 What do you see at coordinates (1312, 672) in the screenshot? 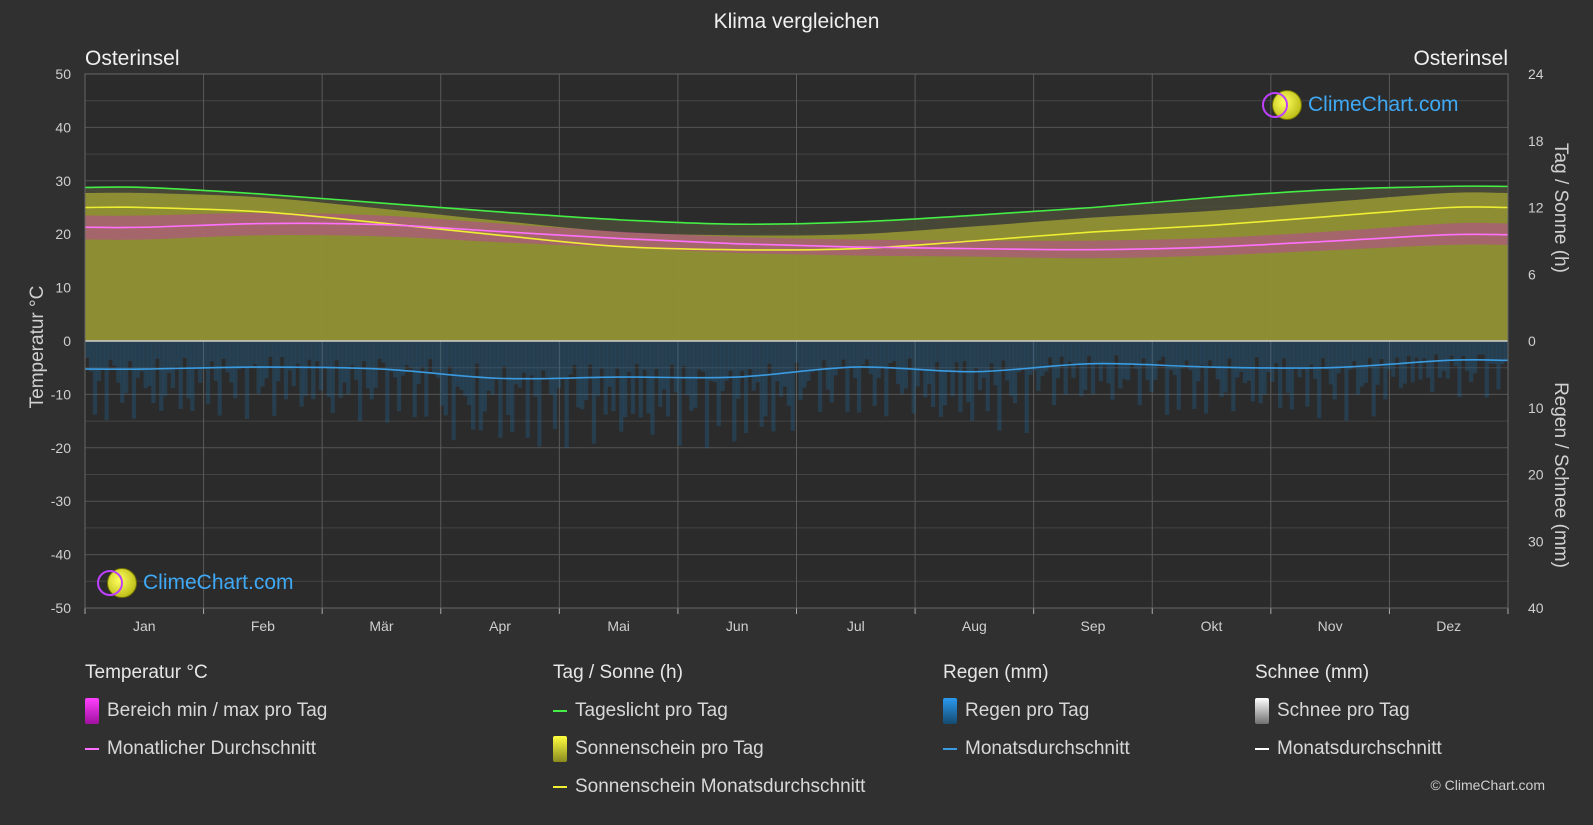
I see `legend-header: Schnee (mm)` at bounding box center [1312, 672].